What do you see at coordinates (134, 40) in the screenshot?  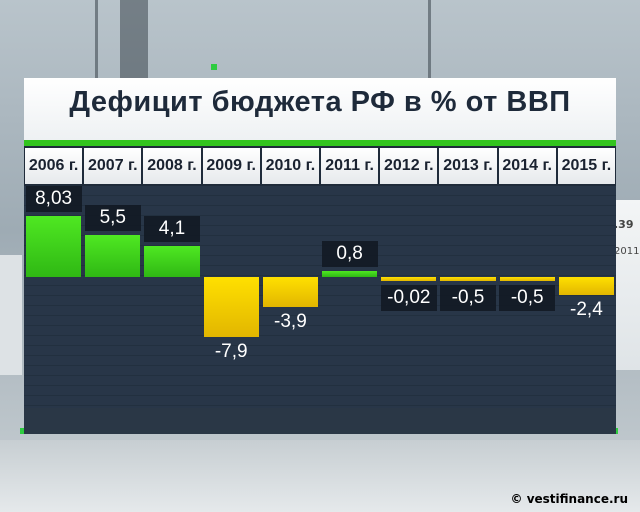 I see `background-beam` at bounding box center [134, 40].